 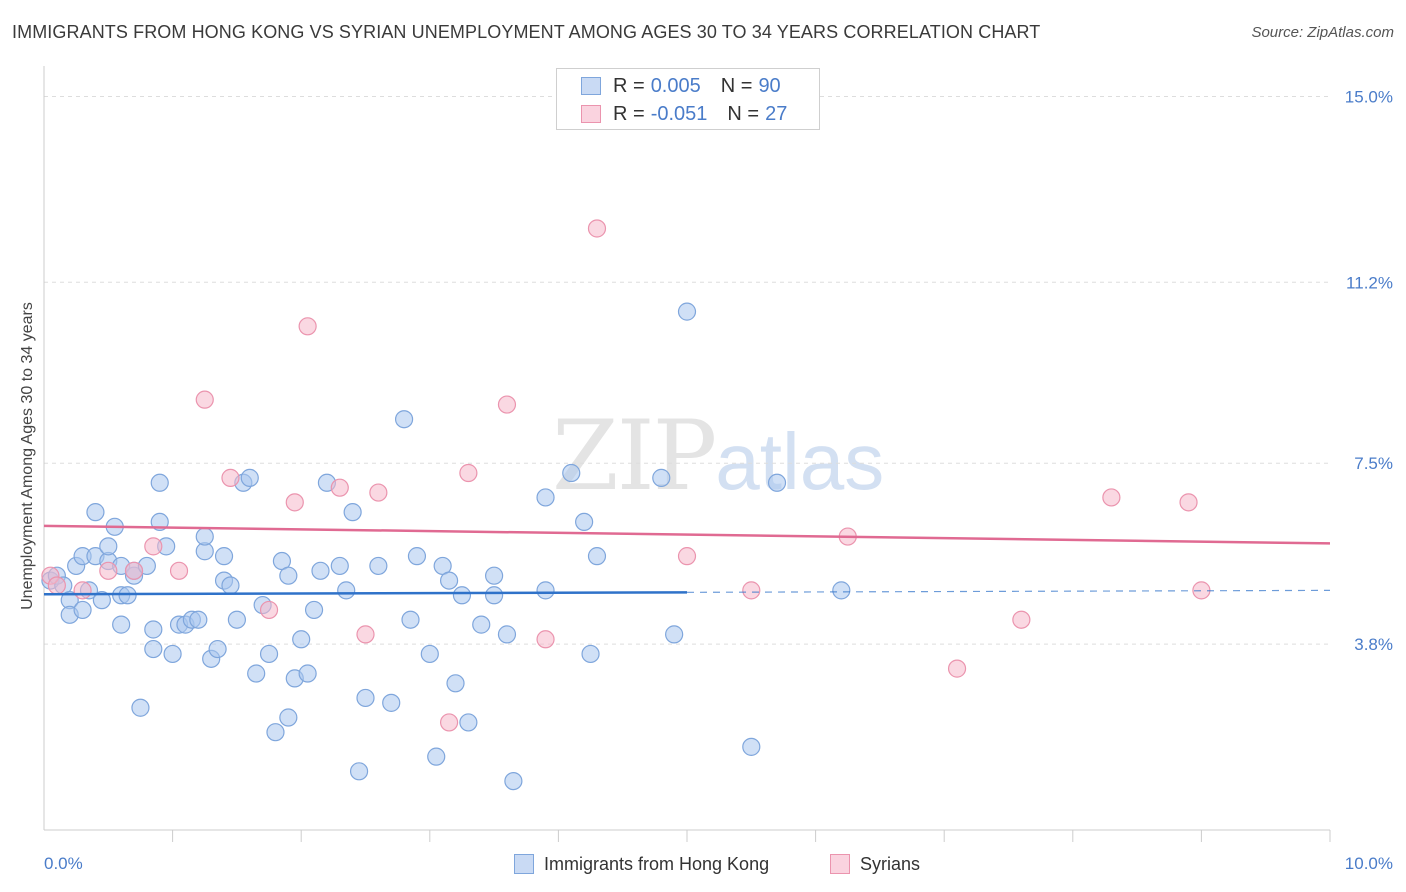 What do you see at coordinates (1008, 591) in the screenshot?
I see `hong-kong-trend-extension` at bounding box center [1008, 591].